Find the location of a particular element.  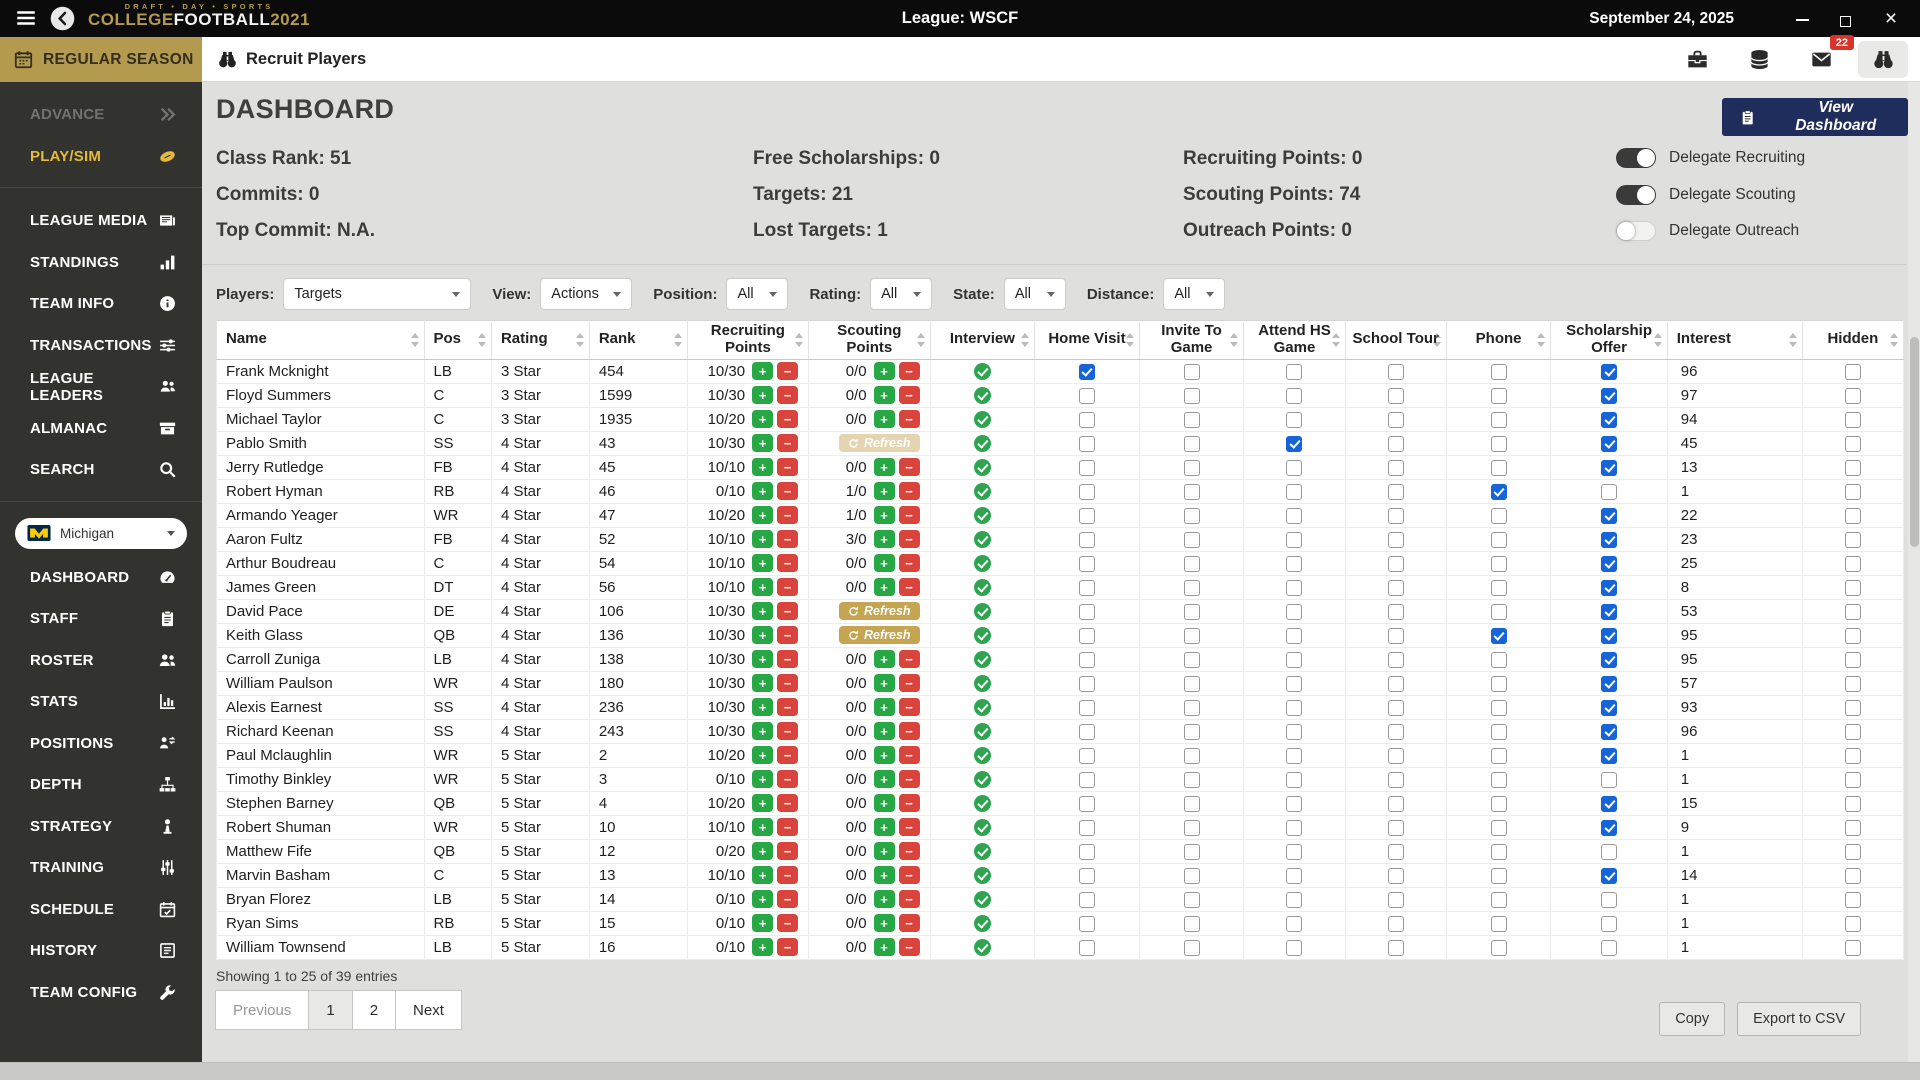

sidebar-item-league-leaders: LEAGUE LEADERS is located at coordinates (101, 387).